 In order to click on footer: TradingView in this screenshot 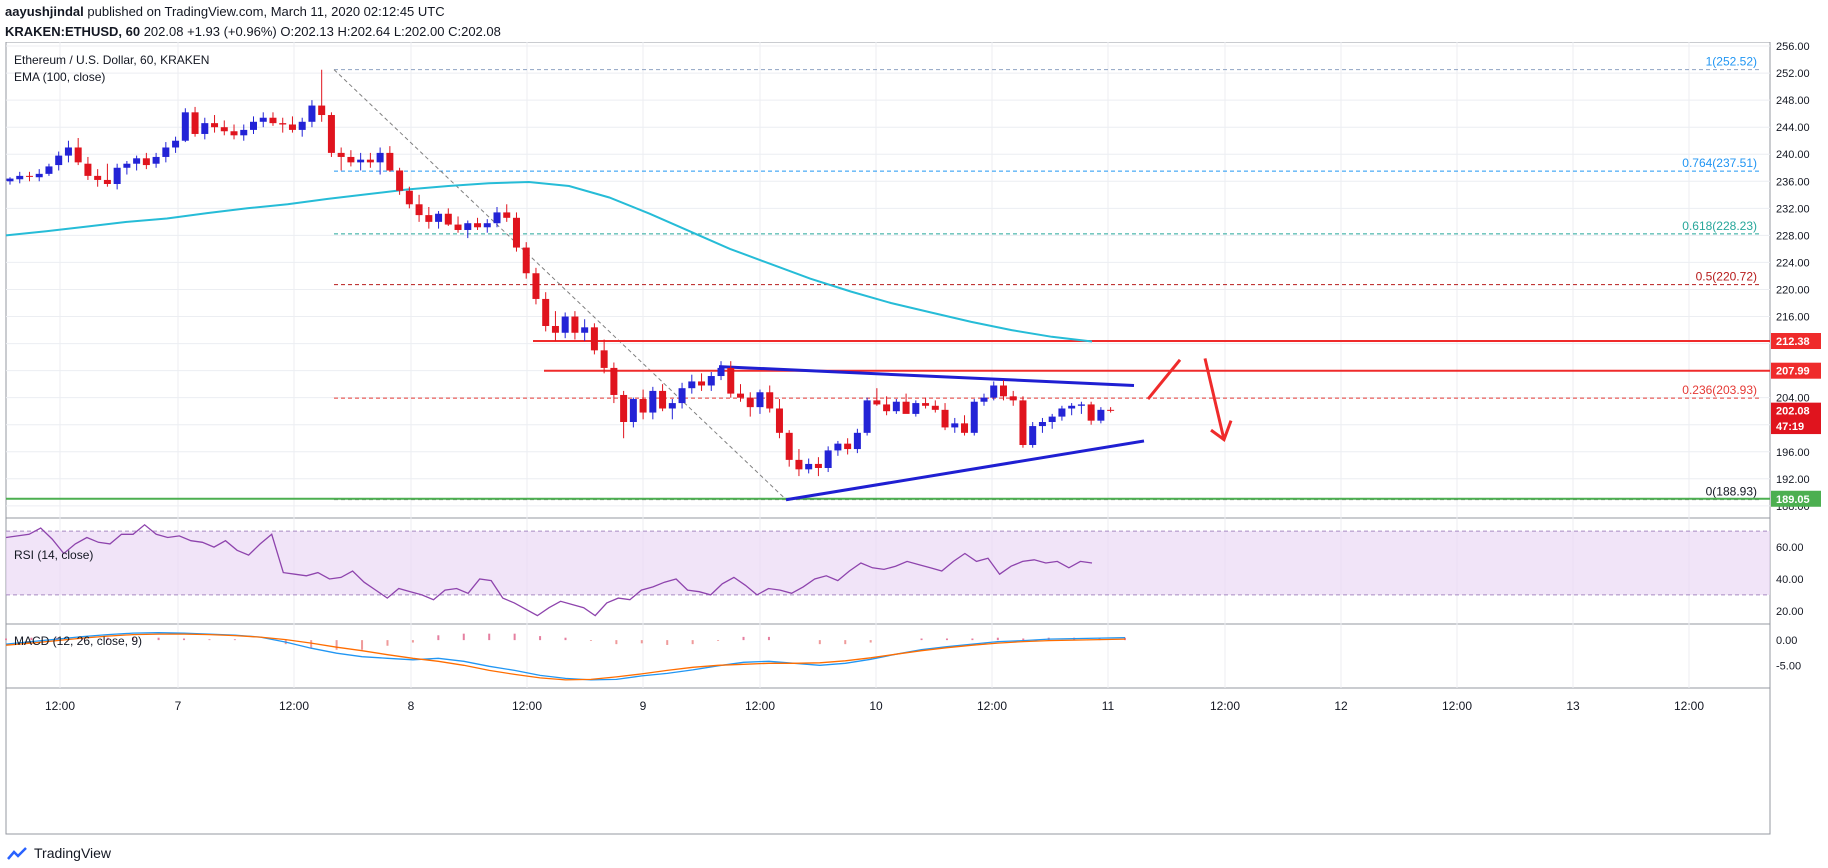, I will do `click(914, 855)`.